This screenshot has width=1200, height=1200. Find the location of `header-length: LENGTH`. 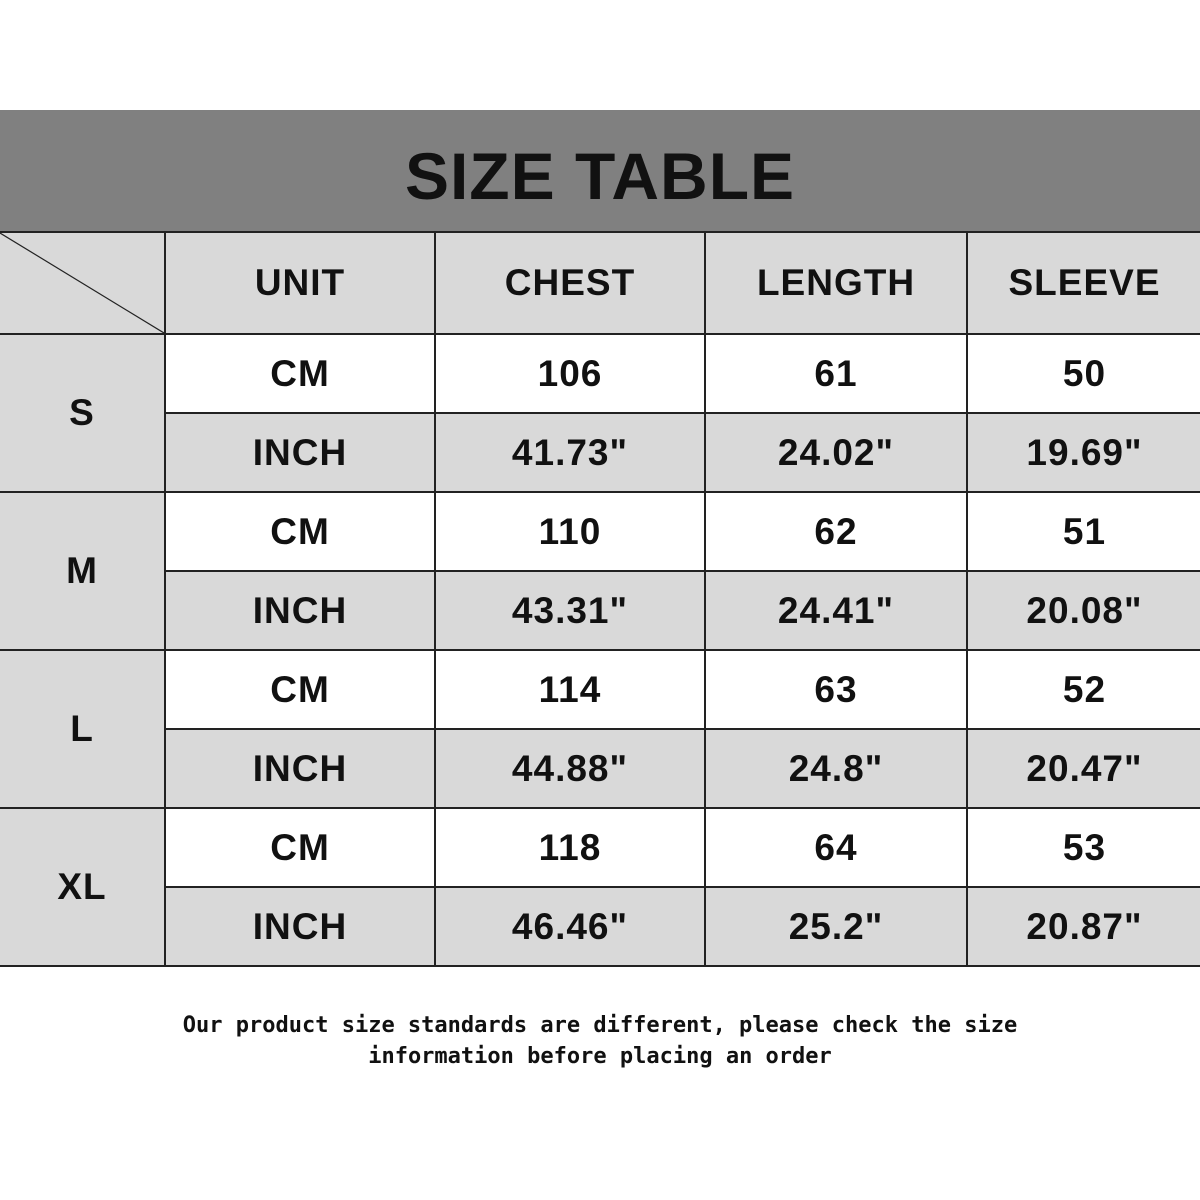

header-length: LENGTH is located at coordinates (836, 283).